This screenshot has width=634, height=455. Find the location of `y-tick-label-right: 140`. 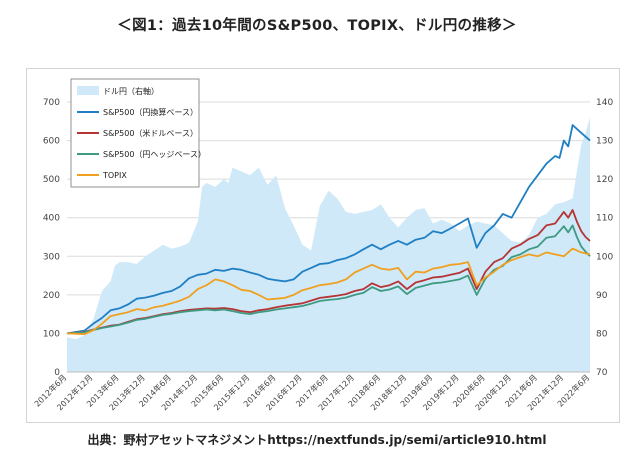

y-tick-label-right: 140 is located at coordinates (604, 103).